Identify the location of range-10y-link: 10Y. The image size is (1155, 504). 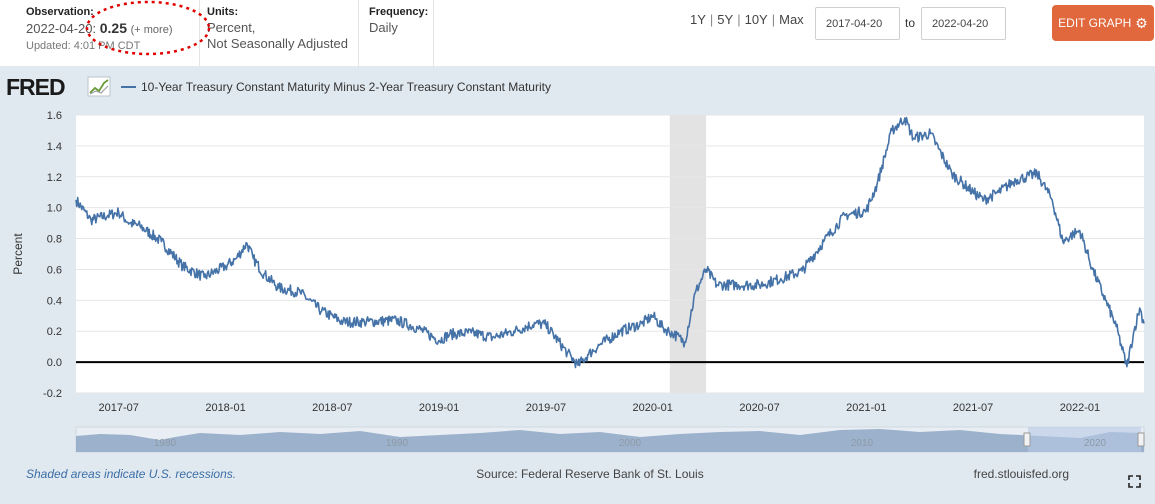
(756, 19).